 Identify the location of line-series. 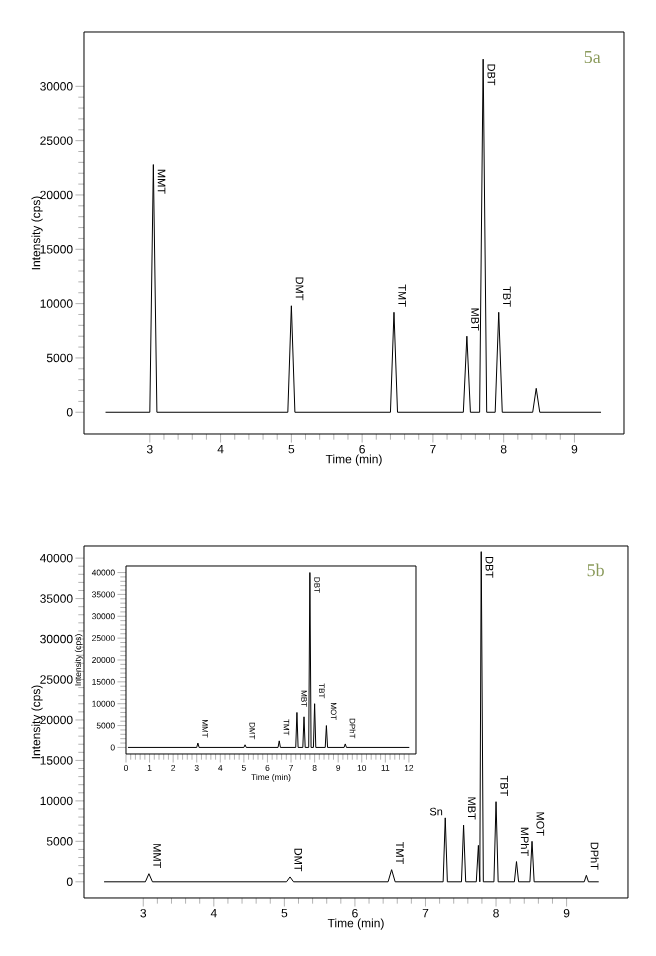
(268, 660).